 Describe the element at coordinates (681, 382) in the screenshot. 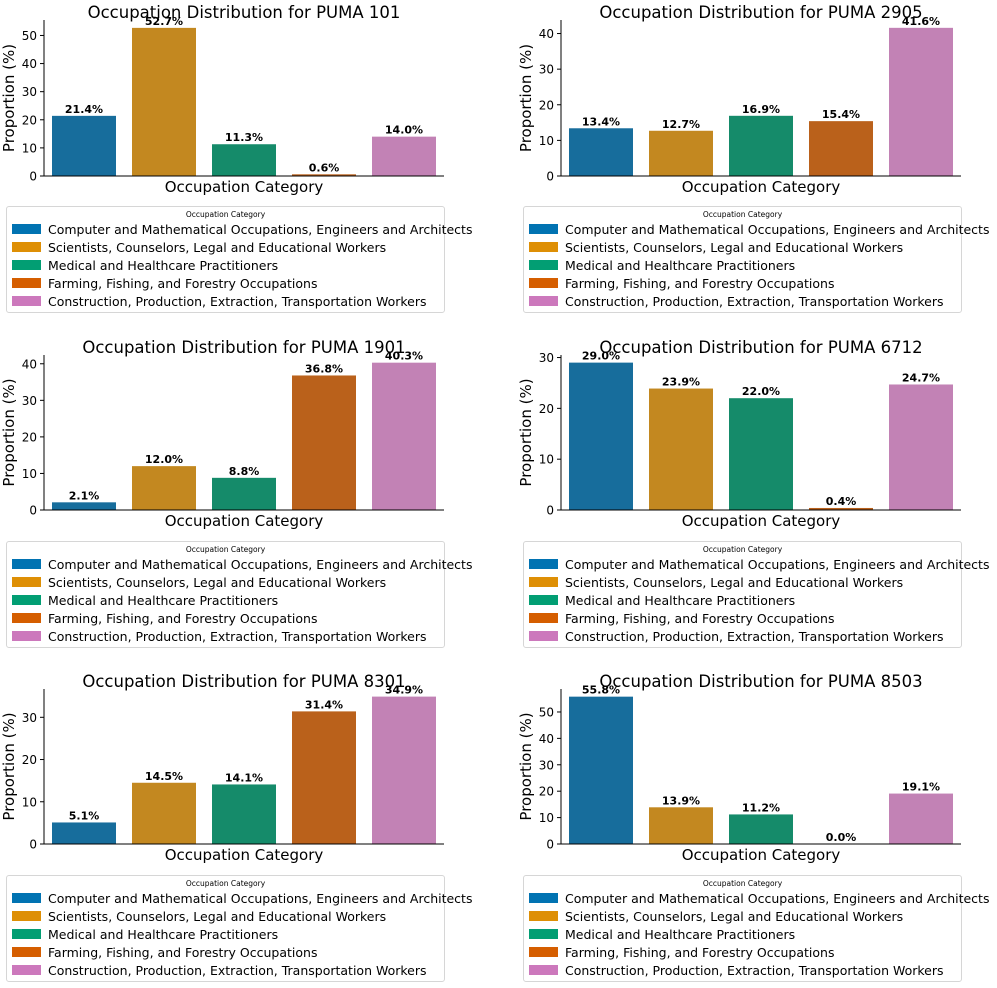

I see `data-label: 23.9%` at that location.